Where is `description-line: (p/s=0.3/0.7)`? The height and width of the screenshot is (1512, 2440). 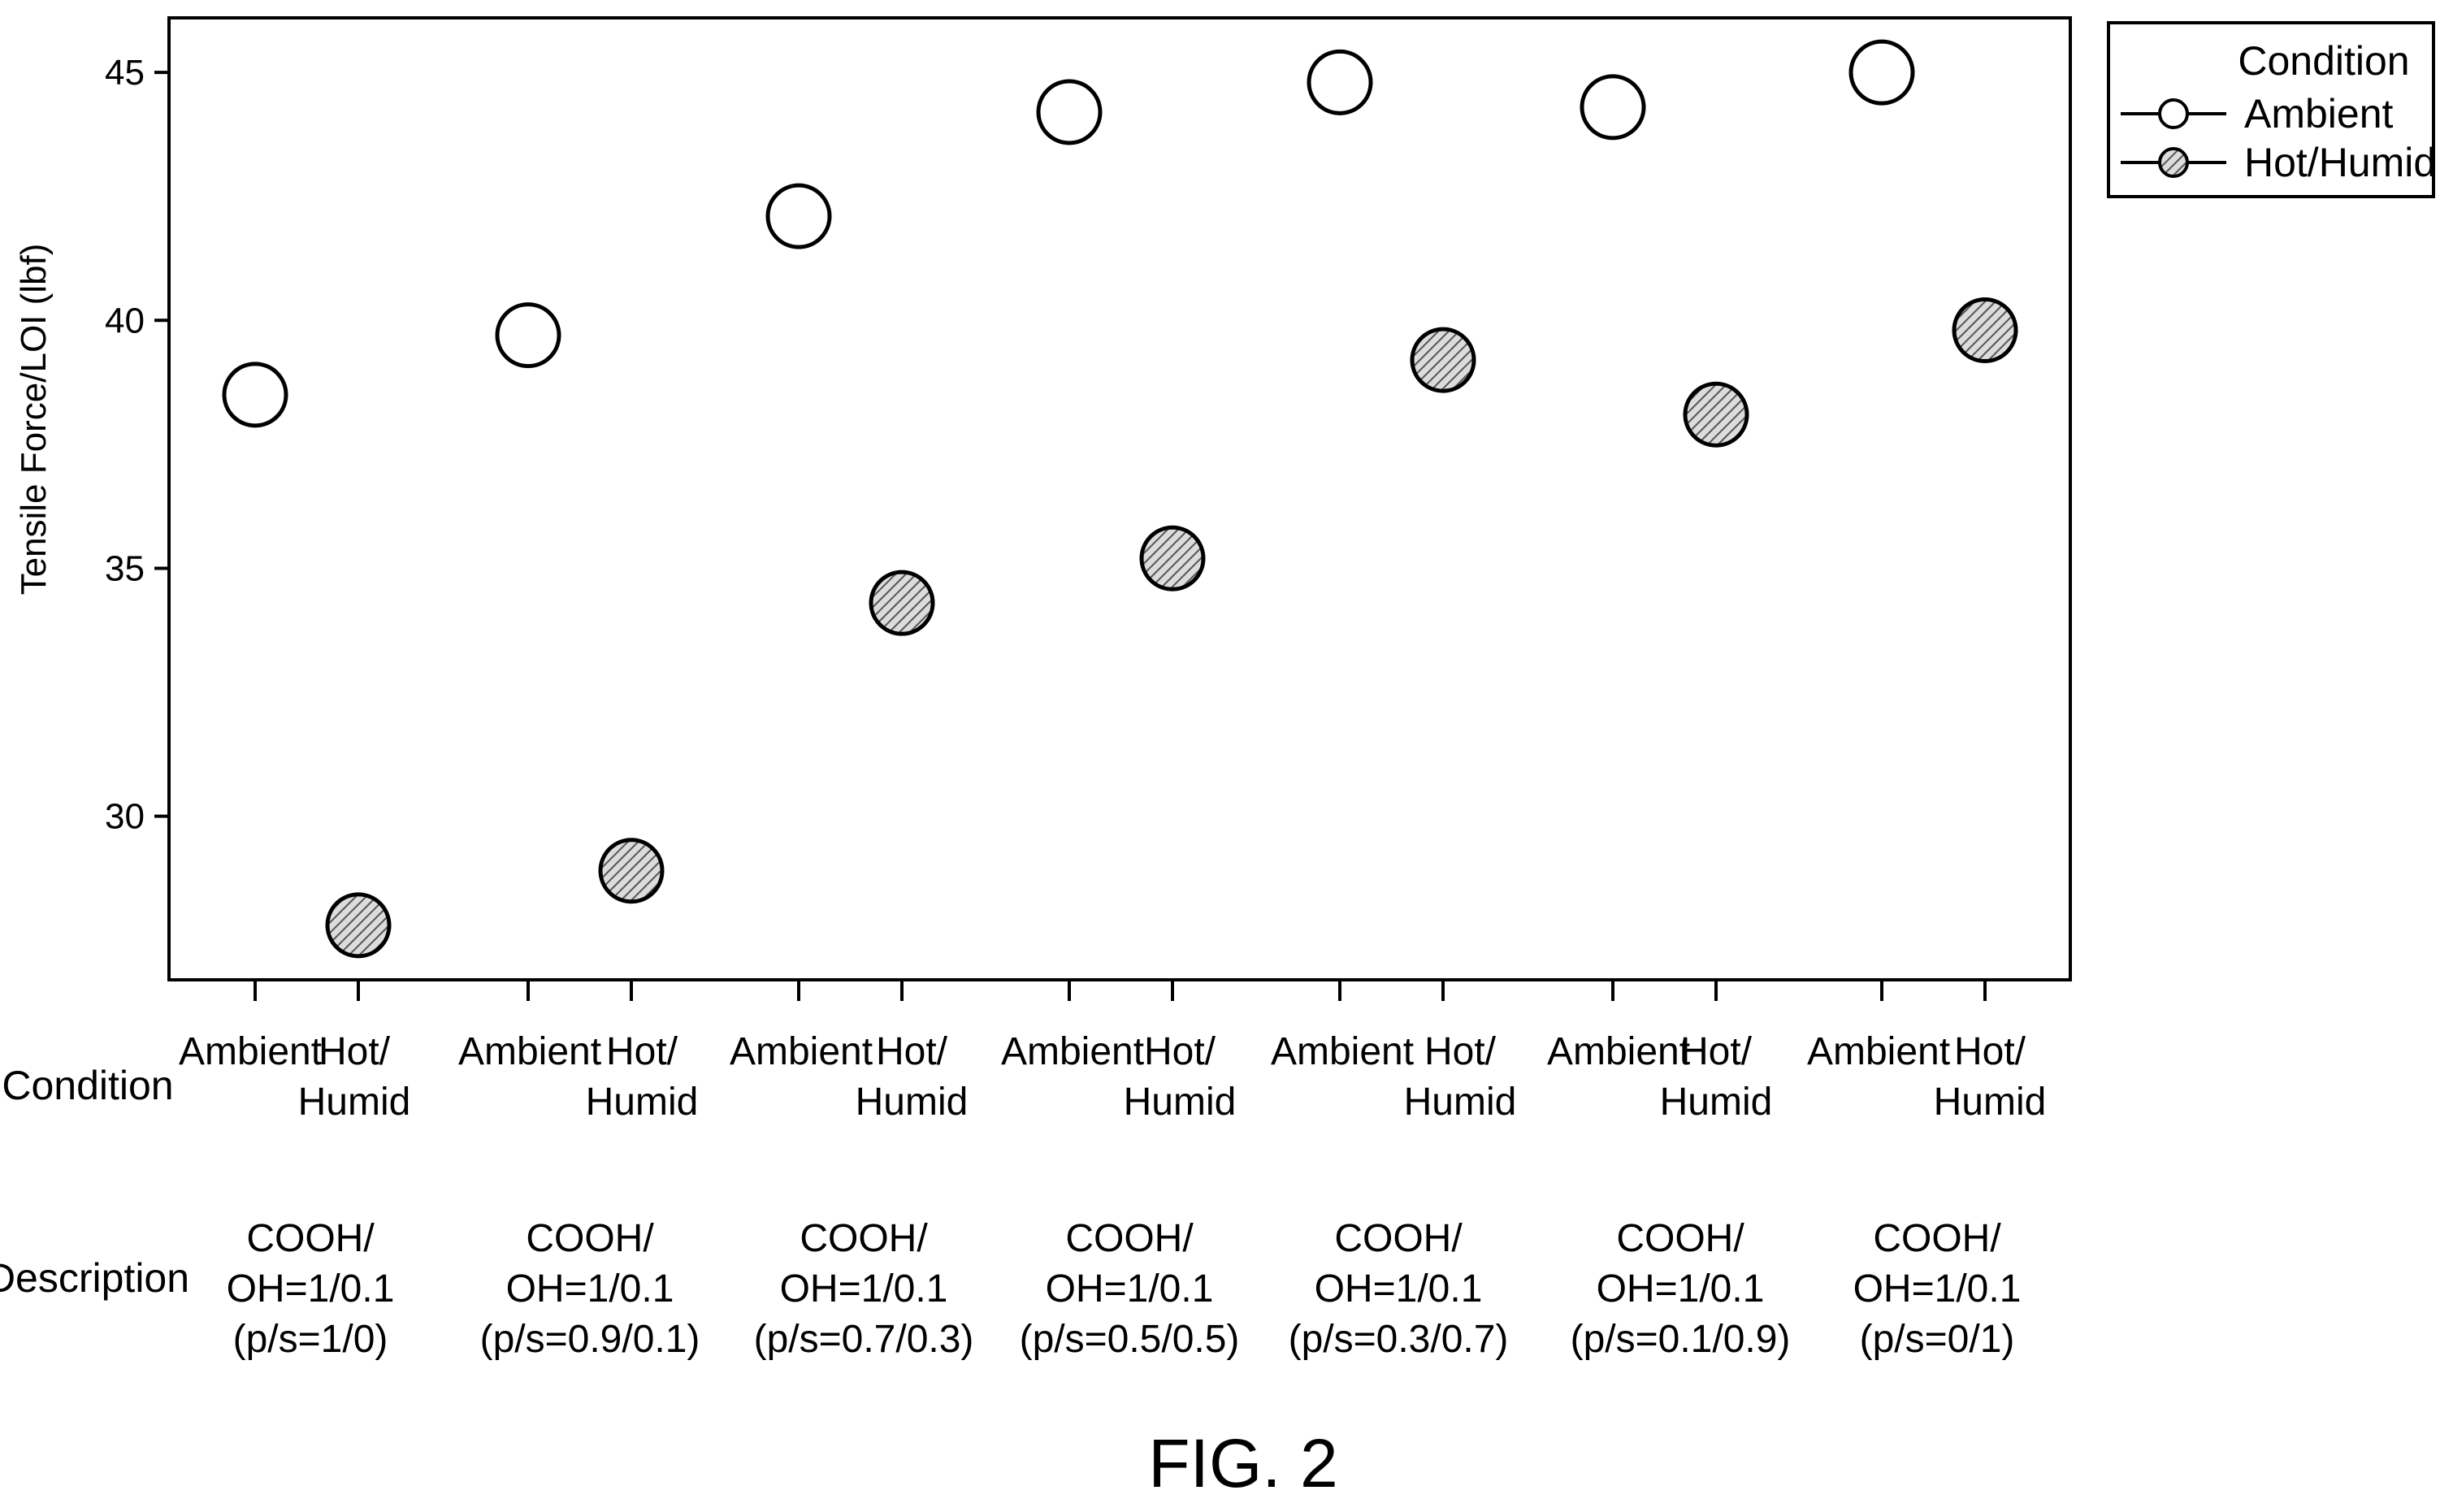
description-line: (p/s=0.3/0.7) is located at coordinates (1399, 1340).